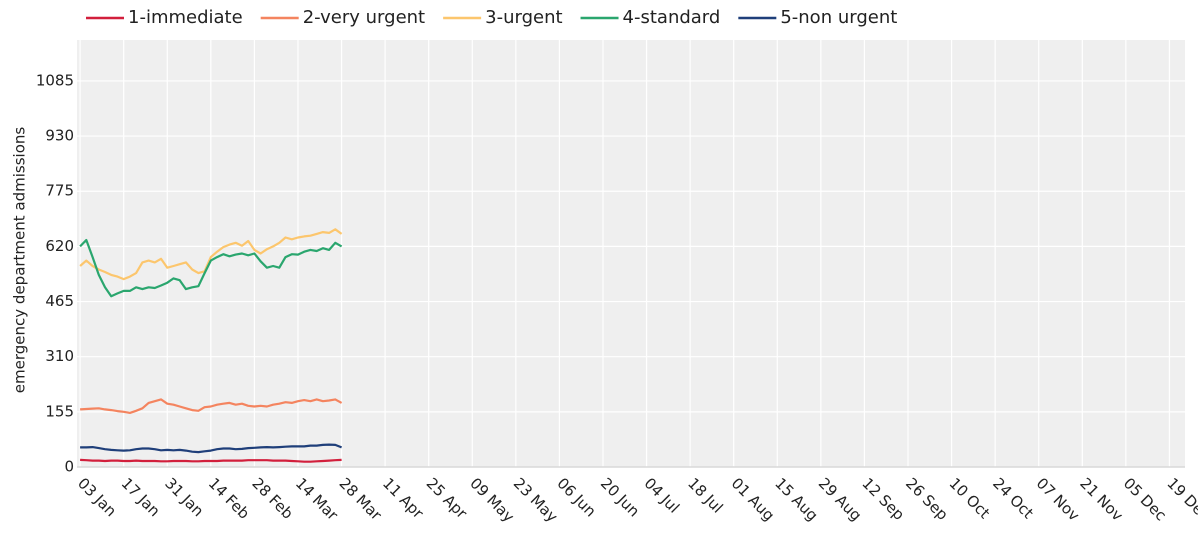  I want to click on x-tick-label: 28 Feb, so click(272, 498).